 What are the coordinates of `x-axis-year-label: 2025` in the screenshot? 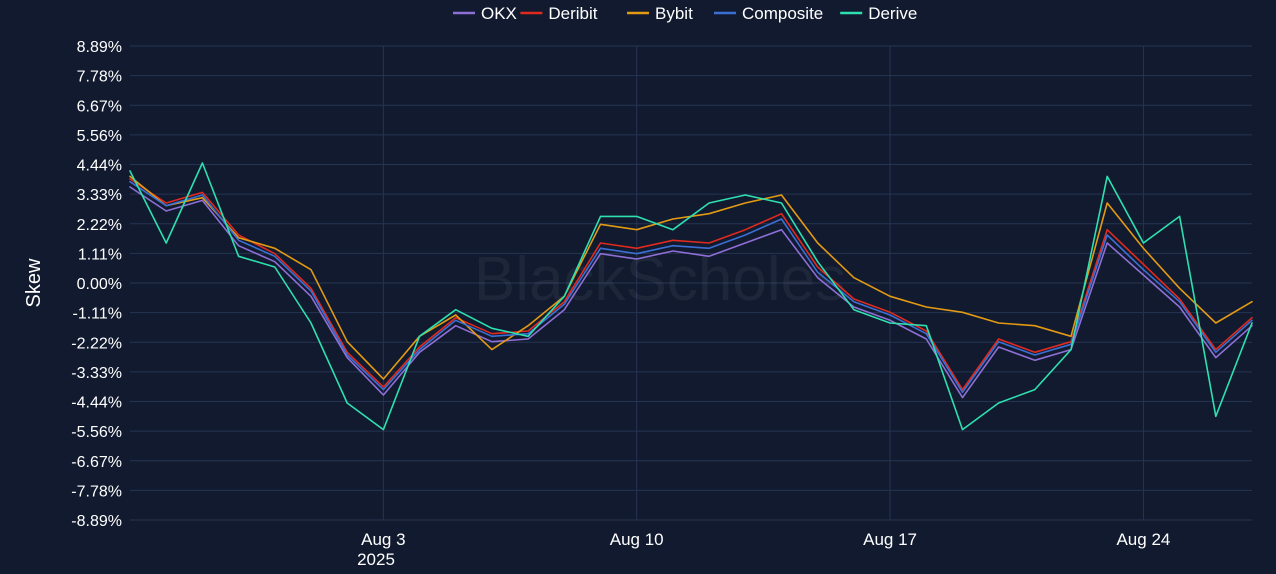 It's located at (376, 559).